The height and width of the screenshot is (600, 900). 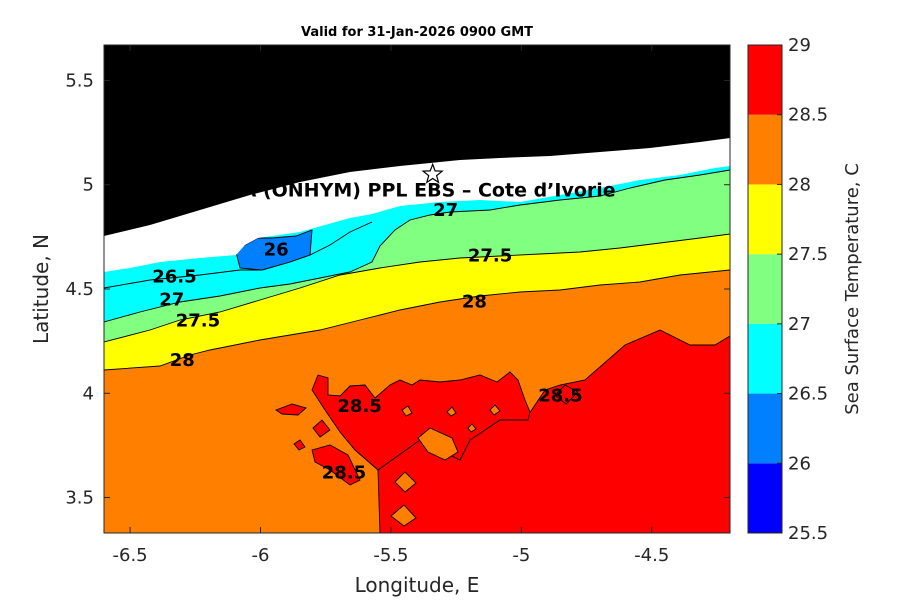 I want to click on colorbar-tick-label: 29, so click(x=799, y=45).